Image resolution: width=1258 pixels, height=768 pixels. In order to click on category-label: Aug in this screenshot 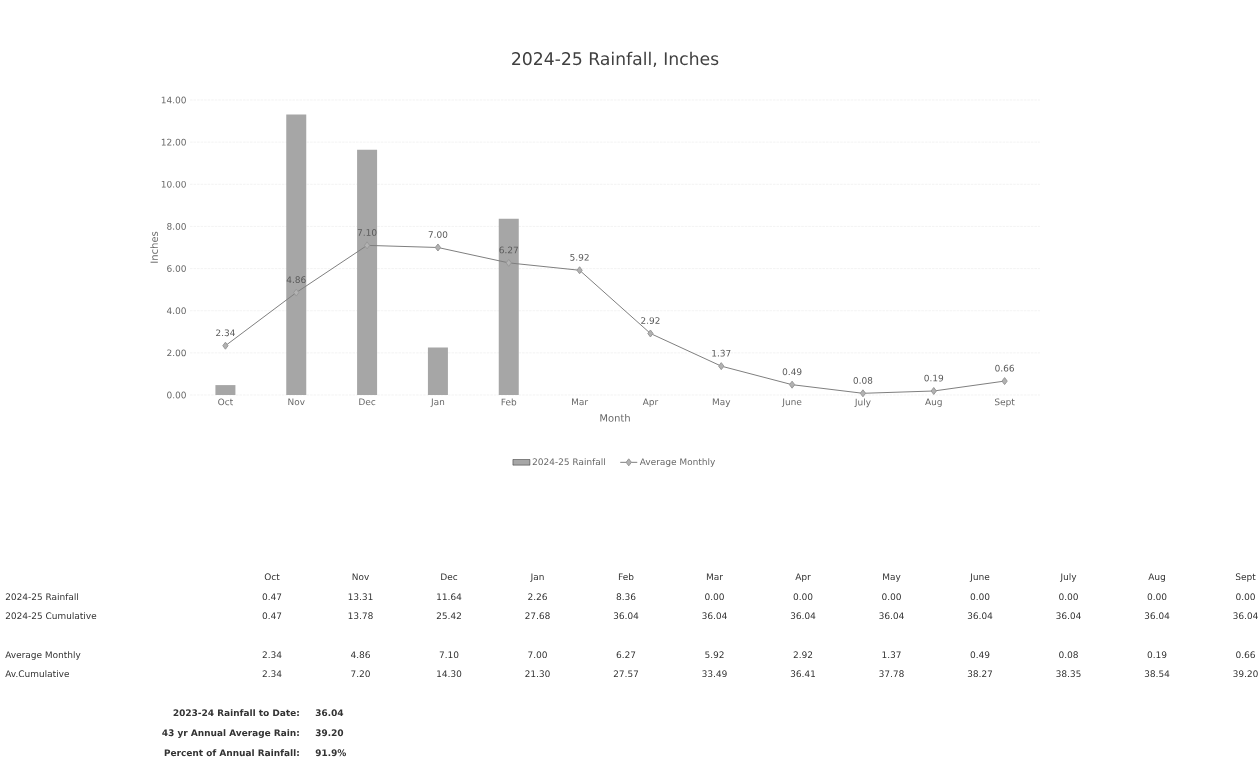, I will do `click(1156, 577)`.